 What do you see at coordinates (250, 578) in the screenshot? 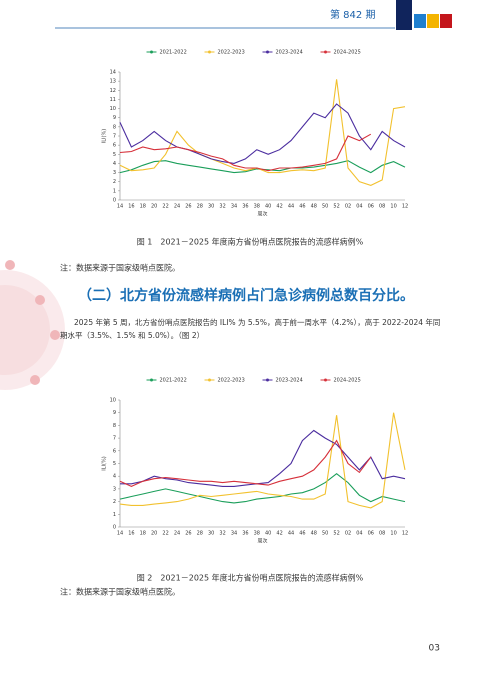
I see `caption: 图 2 2021－2025 年度北方省份哨点医院报告的流感样病例%` at bounding box center [250, 578].